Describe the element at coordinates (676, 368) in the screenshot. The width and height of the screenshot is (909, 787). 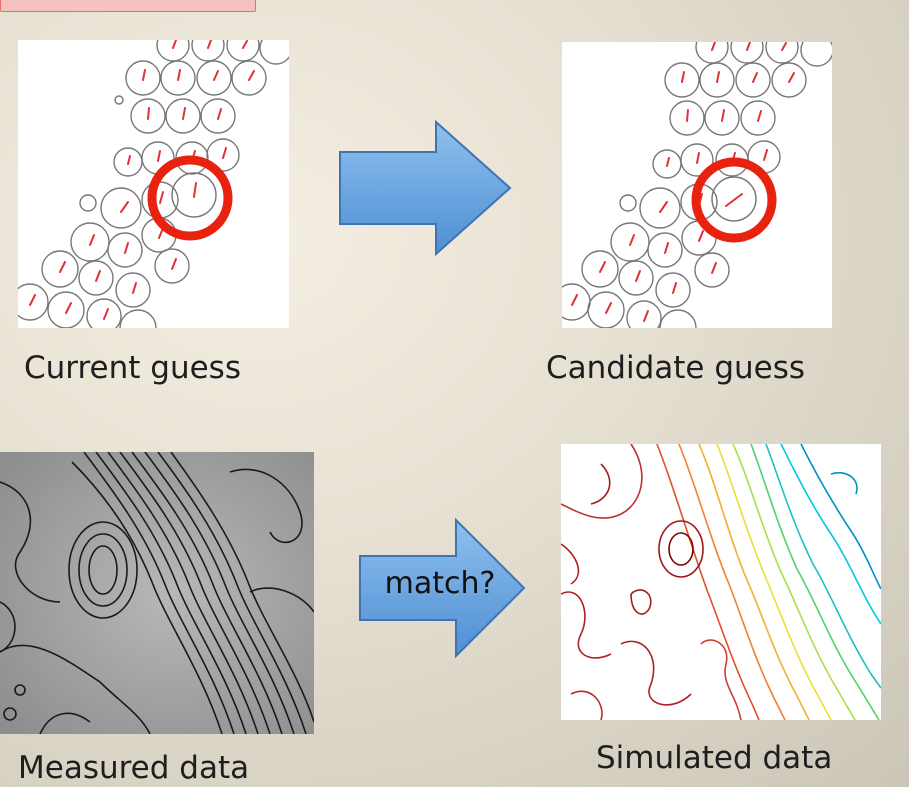
I see `candidate-guess-caption: Candidate guess` at that location.